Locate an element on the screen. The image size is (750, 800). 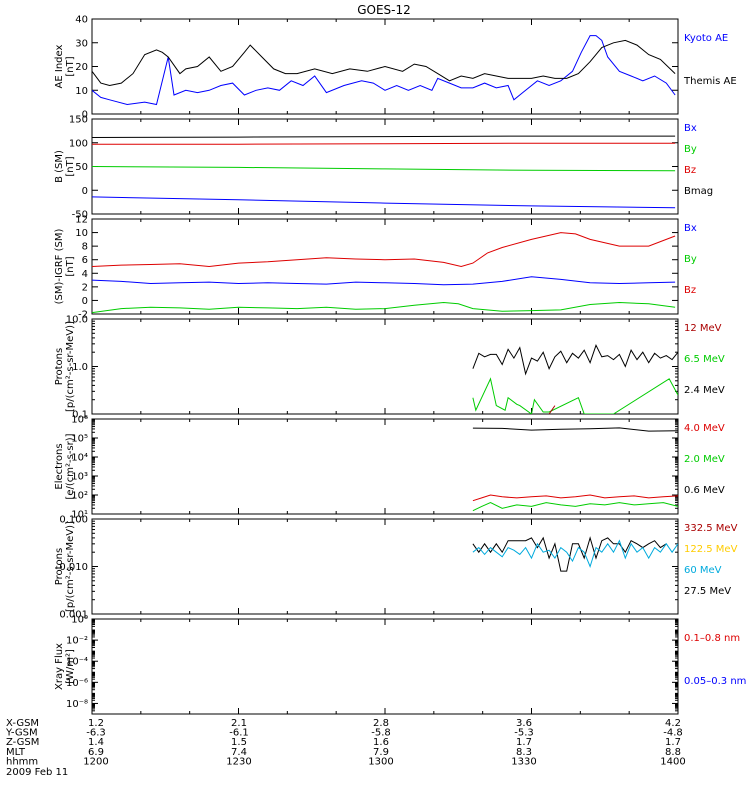
series-line-60-mev is located at coordinates (575, 553).